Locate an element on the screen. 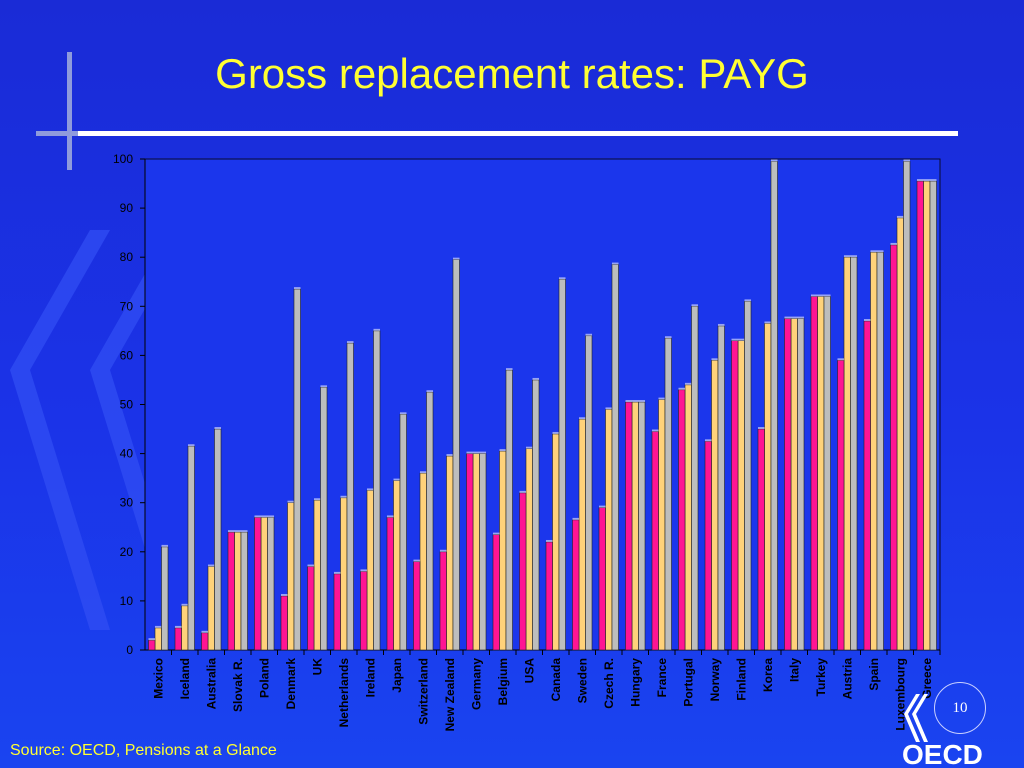 The image size is (1024, 768). x-tick-label: Germany is located at coordinates (476, 684).